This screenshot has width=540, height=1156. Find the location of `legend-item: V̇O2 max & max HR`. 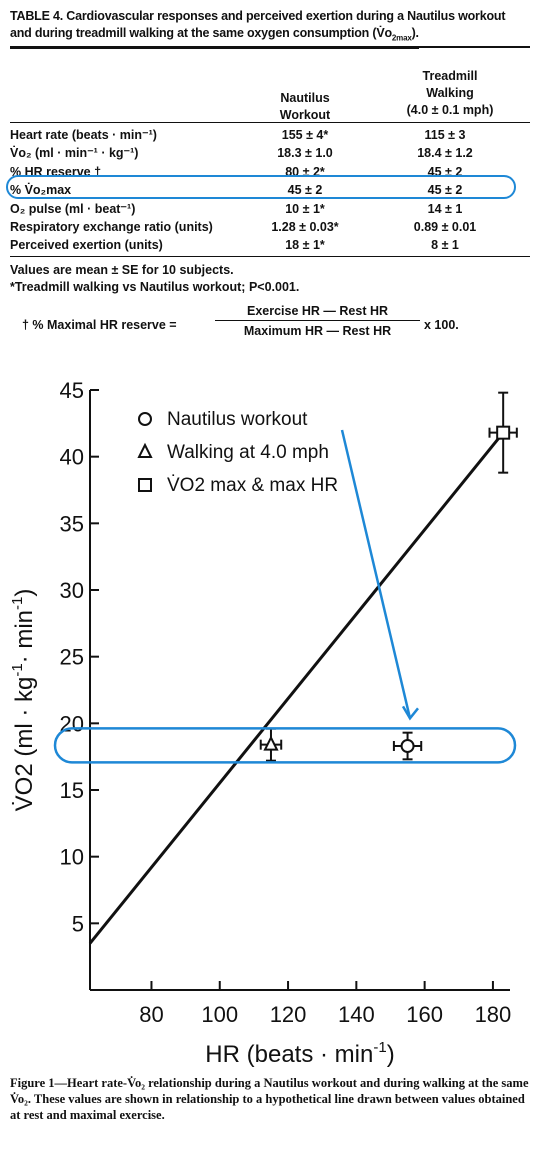

legend-item: V̇O2 max & max HR is located at coordinates (238, 485).